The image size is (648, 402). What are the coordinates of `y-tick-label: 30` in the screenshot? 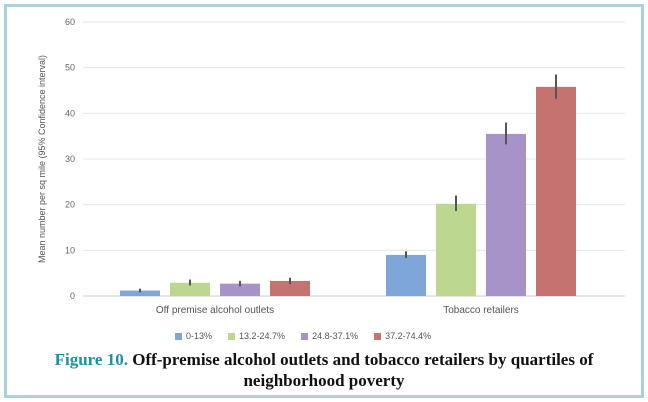 It's located at (70, 159).